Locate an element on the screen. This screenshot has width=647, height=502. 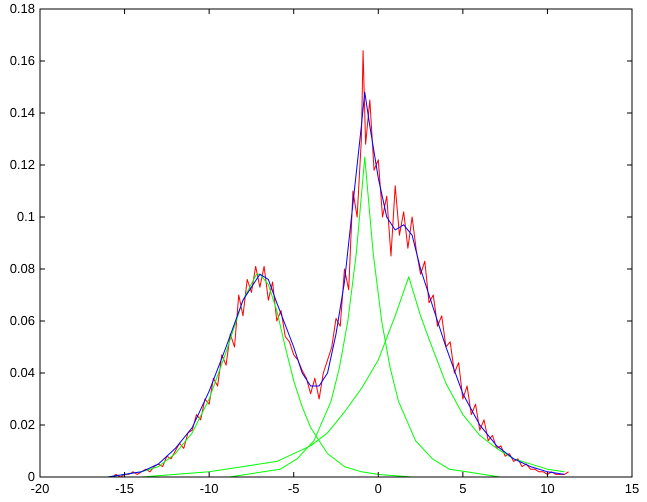
y-tick-label: 0.02 is located at coordinates (22, 424).